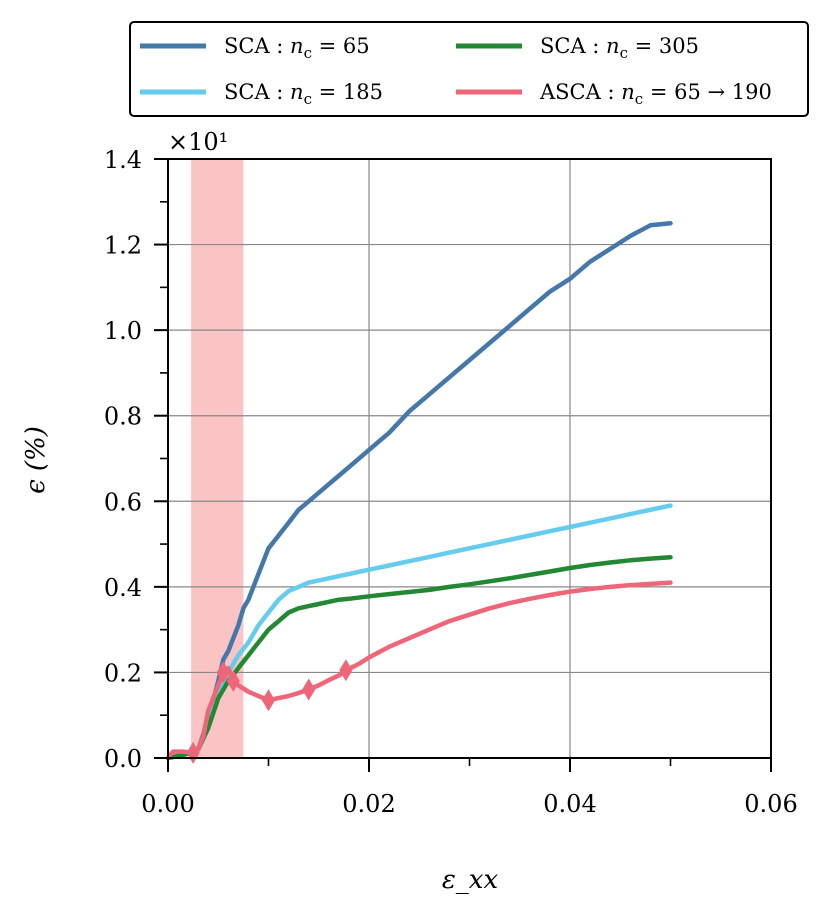  Describe the element at coordinates (123, 417) in the screenshot. I see `y-tick-label: 0.8` at that location.